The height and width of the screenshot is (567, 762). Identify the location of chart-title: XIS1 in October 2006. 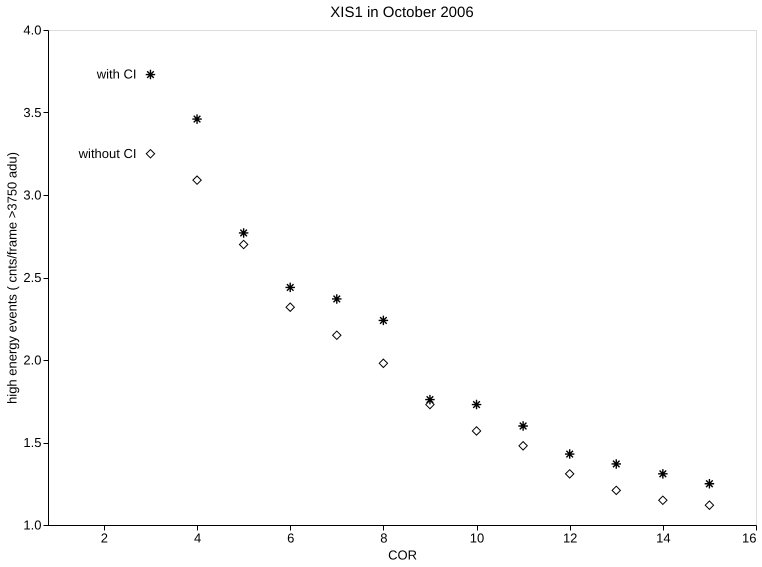
(402, 12).